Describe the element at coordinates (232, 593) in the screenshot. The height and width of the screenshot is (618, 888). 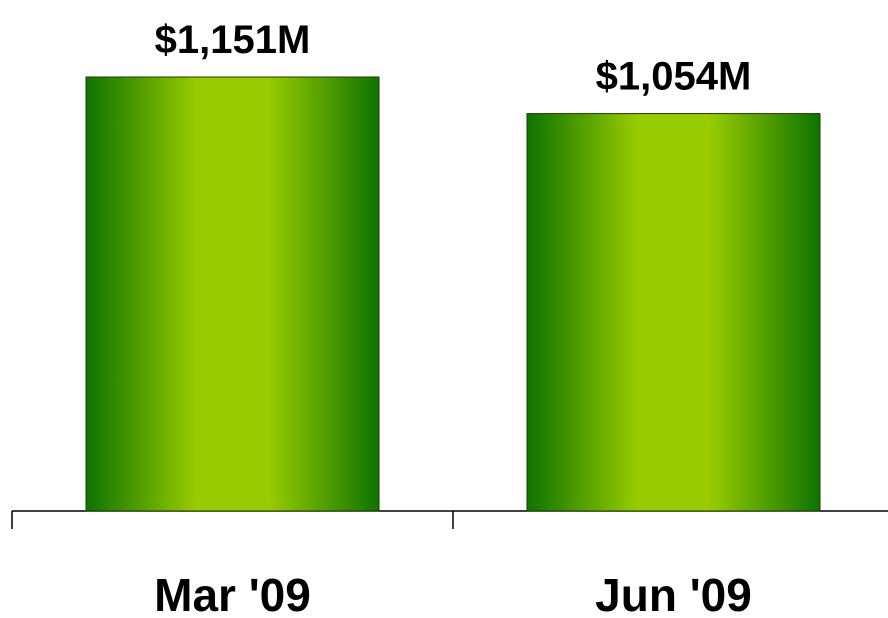
I see `x-tick-label: Mar '09` at that location.